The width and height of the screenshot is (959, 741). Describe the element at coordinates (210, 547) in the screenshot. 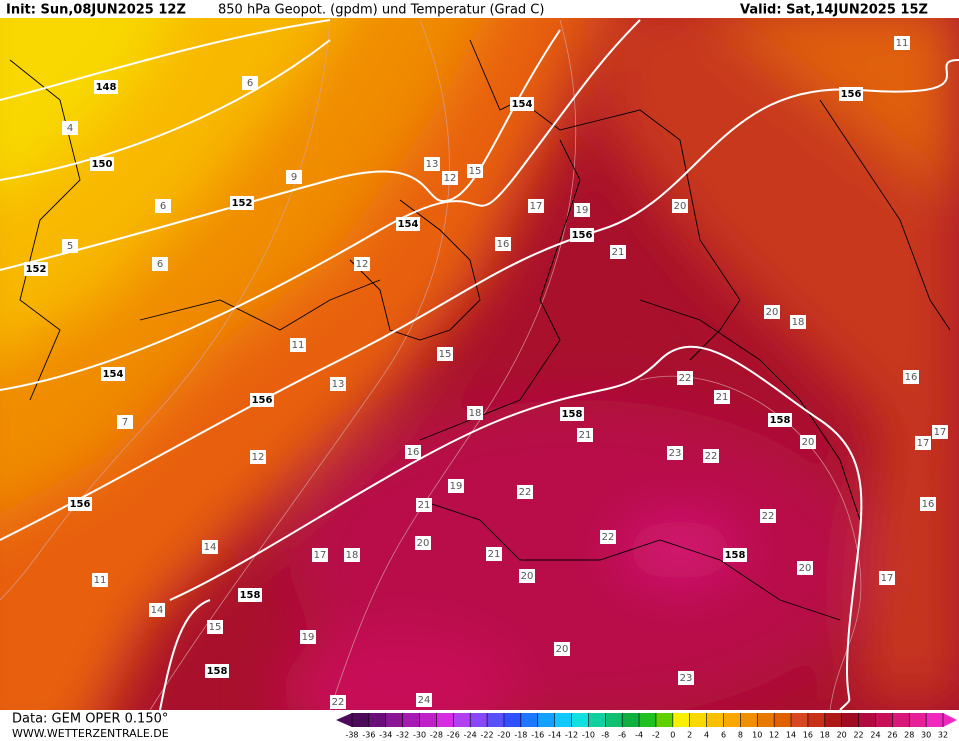

I see `temperature-label: 14` at that location.